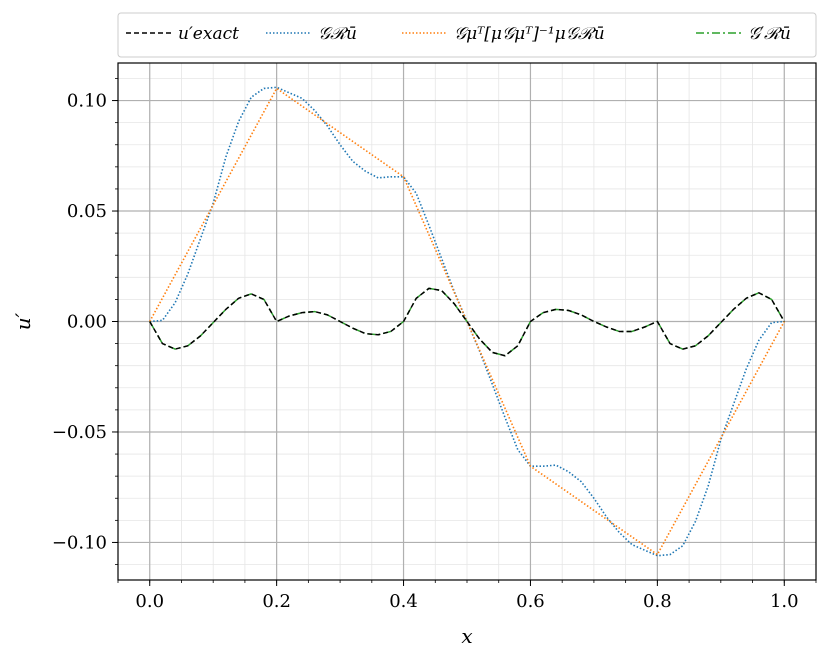 This screenshot has height=665, width=830. I want to click on legend: u′exact 𝒢ℛū 𝒢μᵀ[μ𝒢μᵀ]⁻¹μ𝒢ℛū 𝒢′ℛū, so click(467, 35).